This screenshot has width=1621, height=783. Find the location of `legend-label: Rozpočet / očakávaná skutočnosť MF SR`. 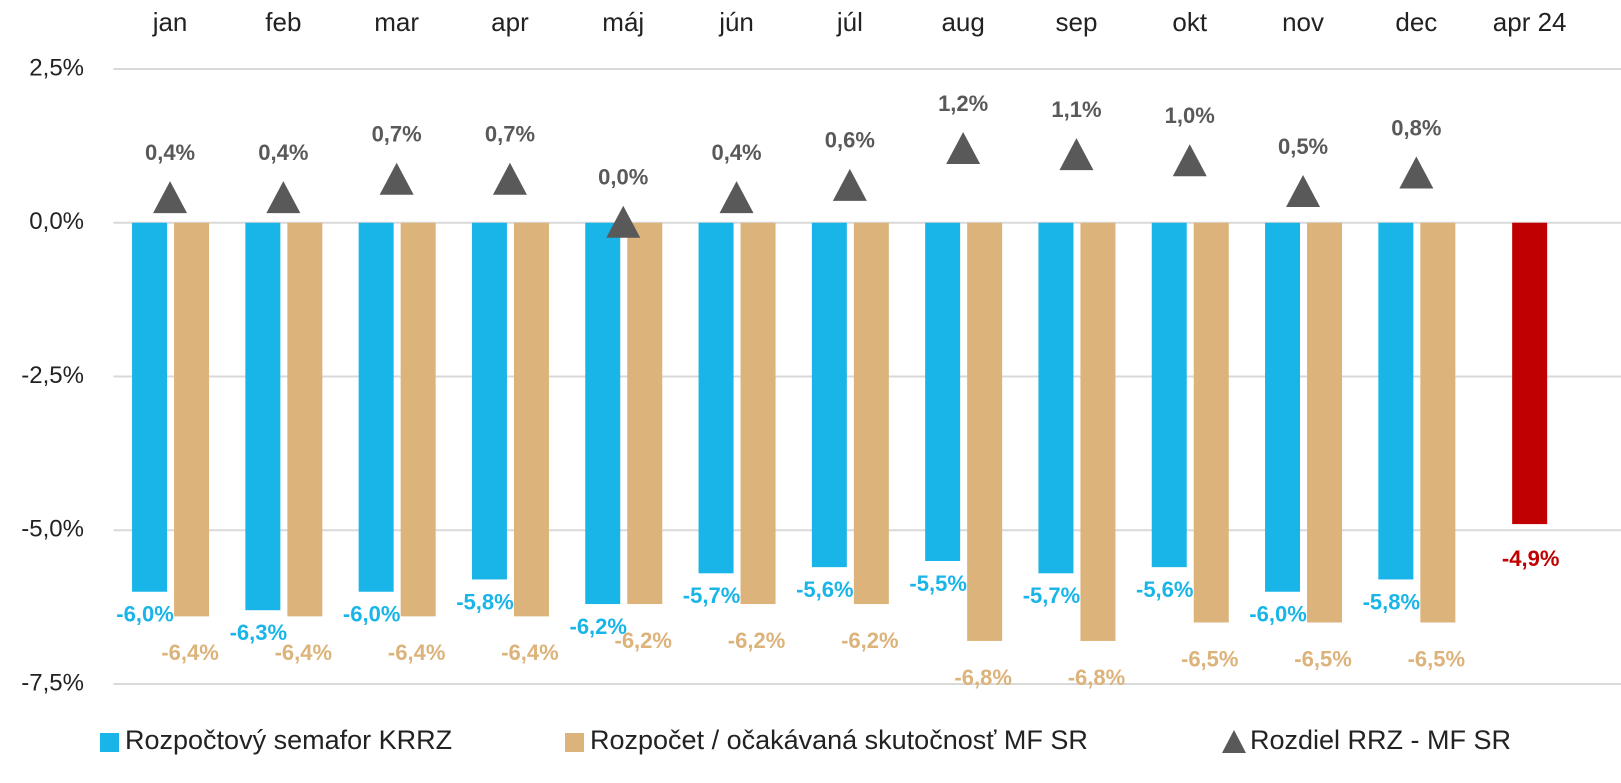

legend-label: Rozpočet / očakávaná skutočnosť MF SR is located at coordinates (839, 740).